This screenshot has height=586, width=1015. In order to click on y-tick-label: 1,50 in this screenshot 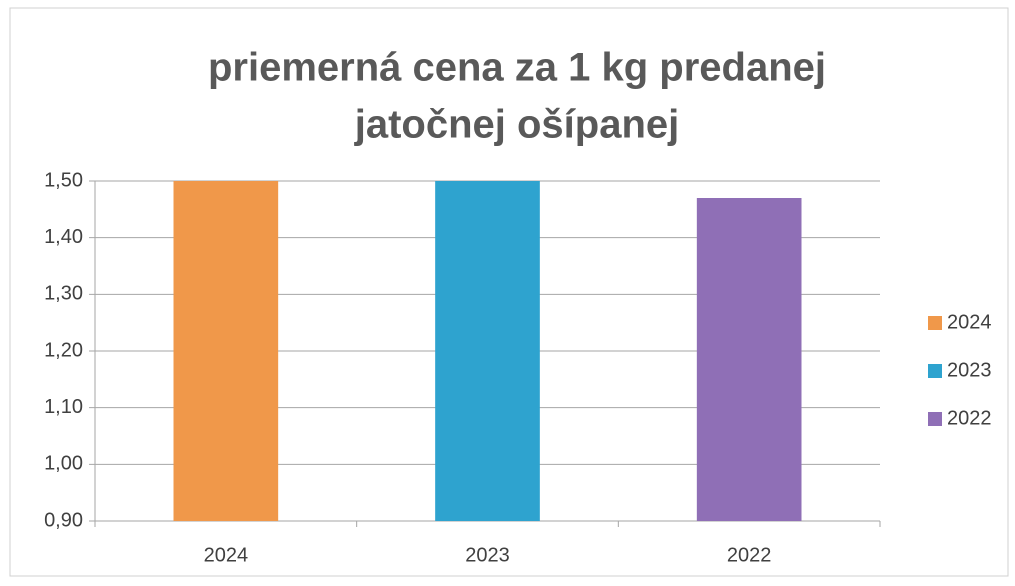, I will do `click(63, 180)`.